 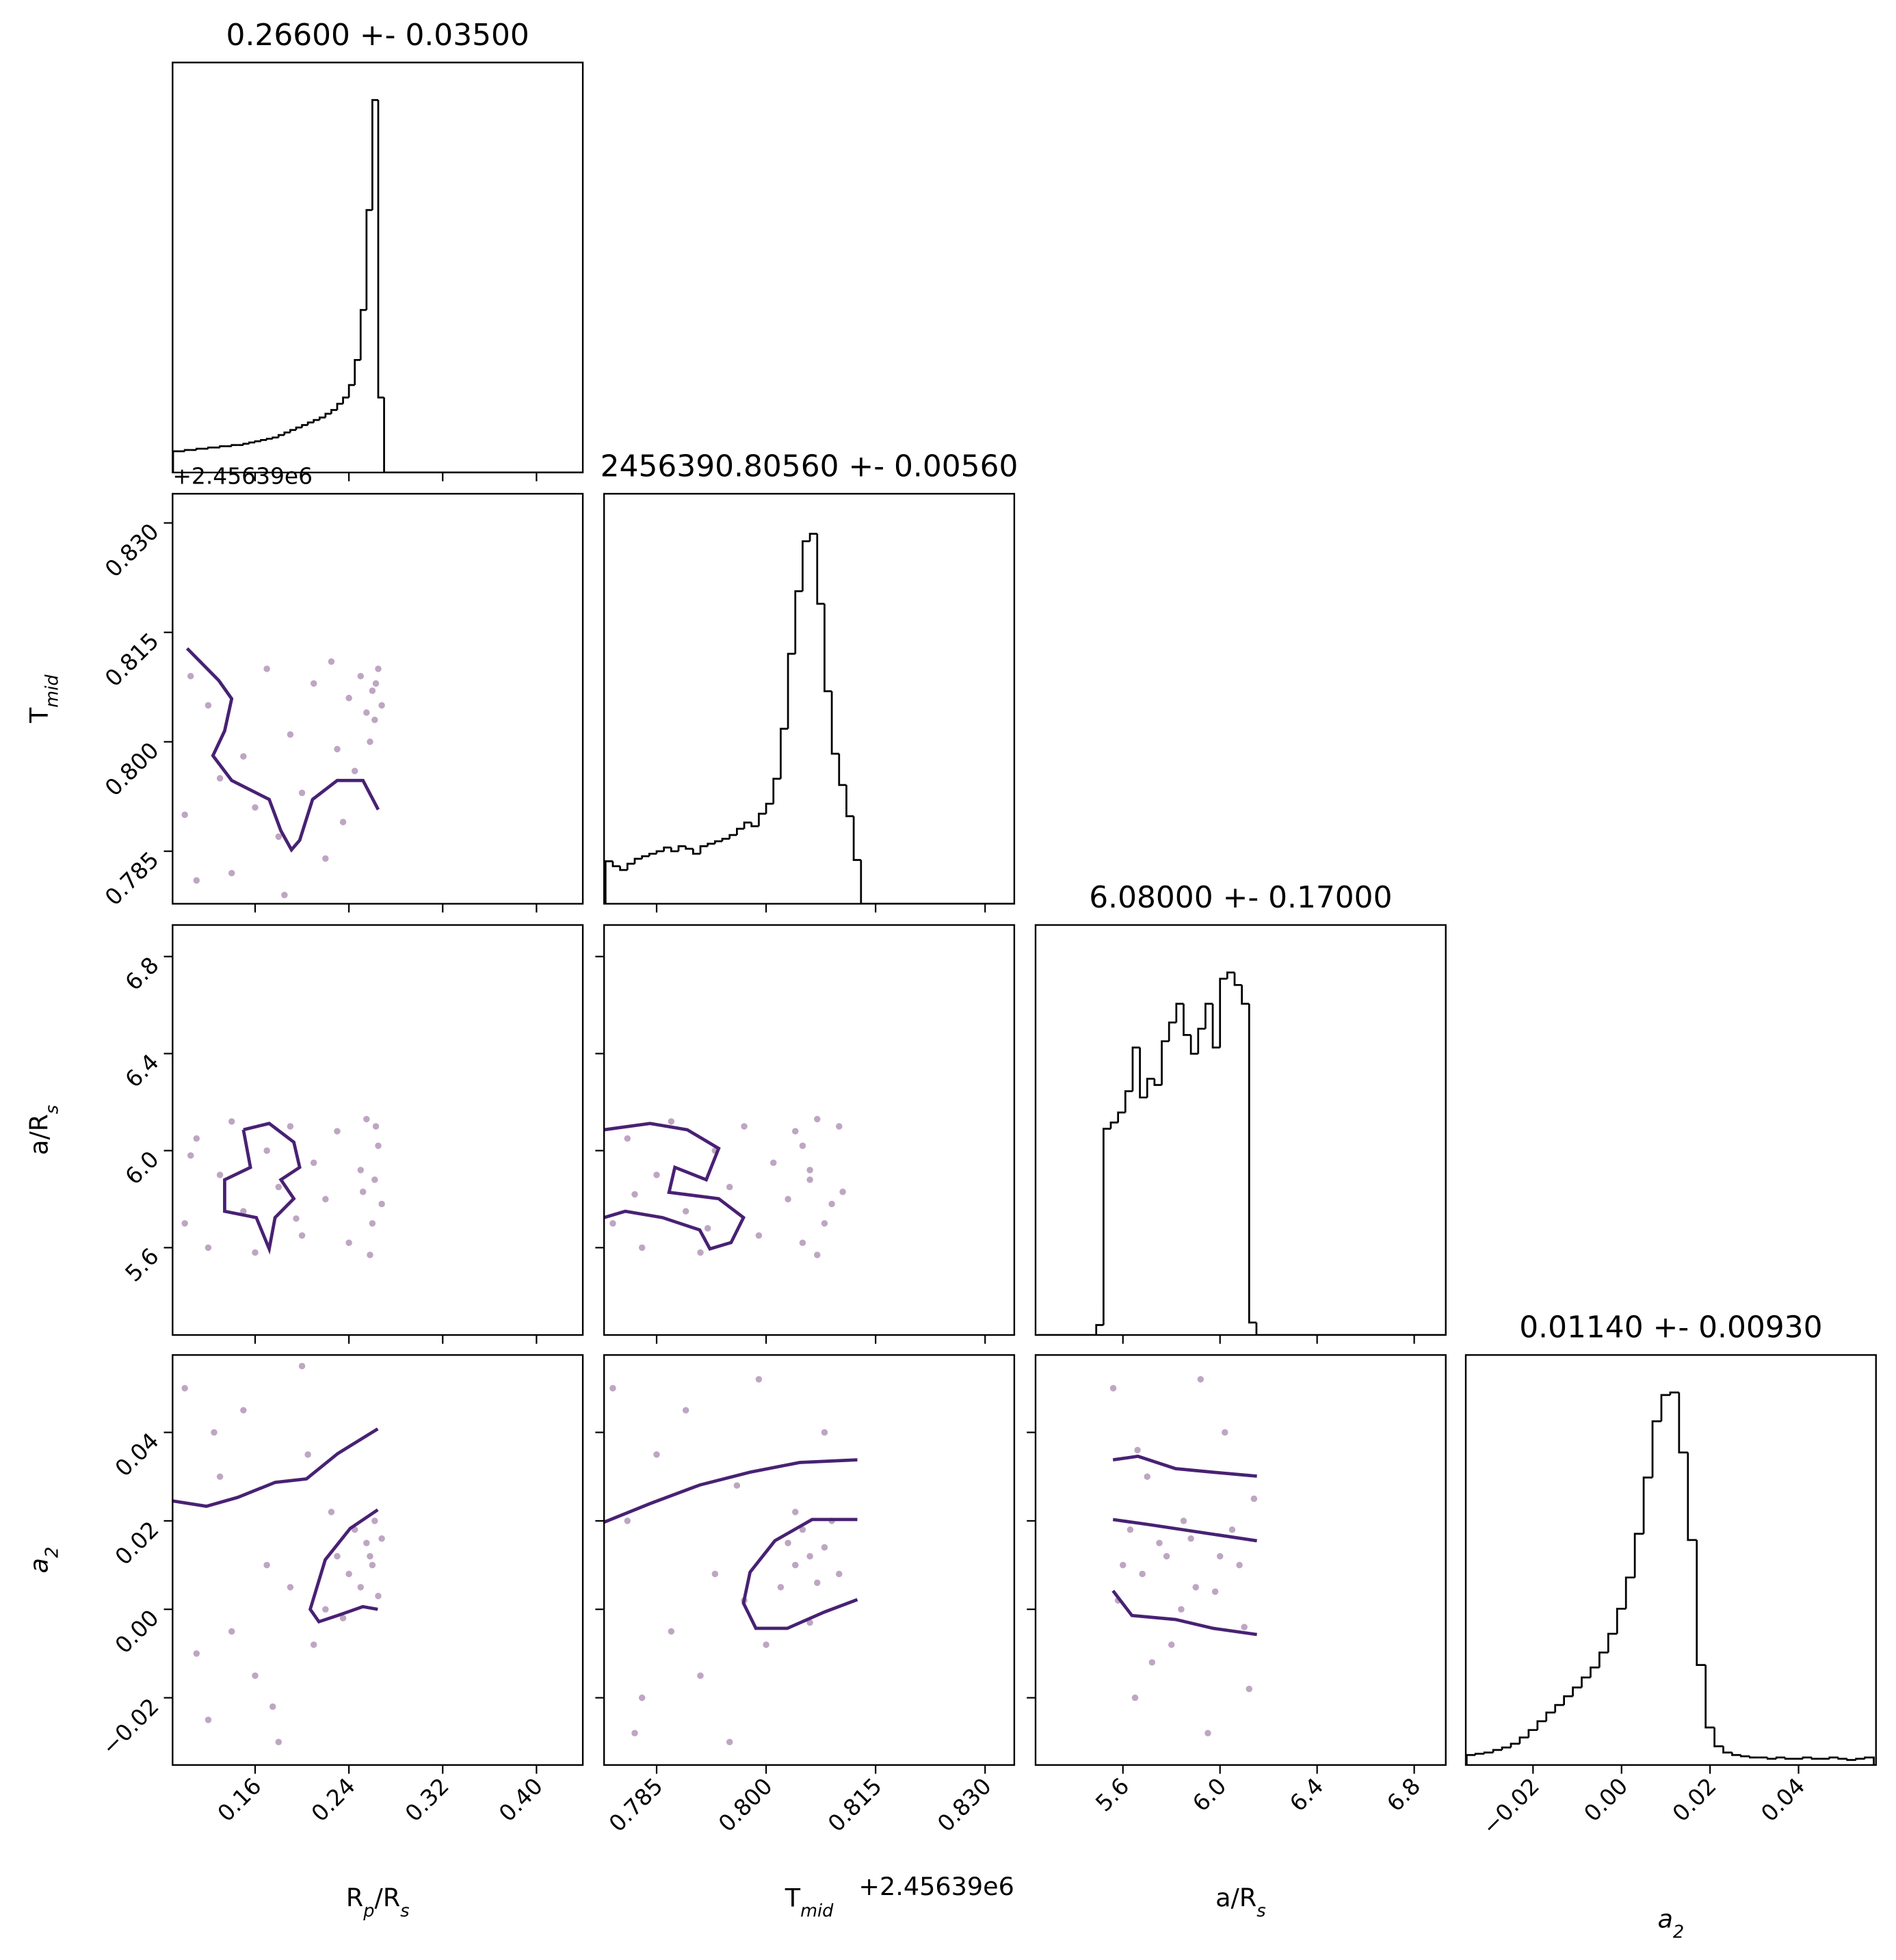 What do you see at coordinates (746, 1805) in the screenshot?
I see `x-tick-label: 0.800` at bounding box center [746, 1805].